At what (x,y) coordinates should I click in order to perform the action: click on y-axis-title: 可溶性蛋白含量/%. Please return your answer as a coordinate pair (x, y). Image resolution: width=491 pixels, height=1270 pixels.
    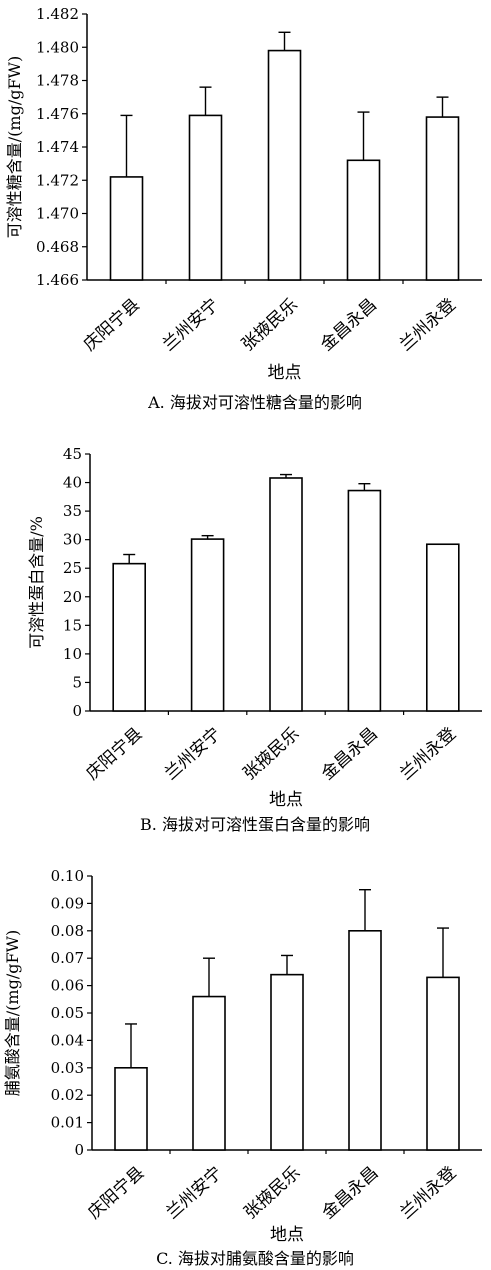
    Looking at the image, I should click on (36, 582).